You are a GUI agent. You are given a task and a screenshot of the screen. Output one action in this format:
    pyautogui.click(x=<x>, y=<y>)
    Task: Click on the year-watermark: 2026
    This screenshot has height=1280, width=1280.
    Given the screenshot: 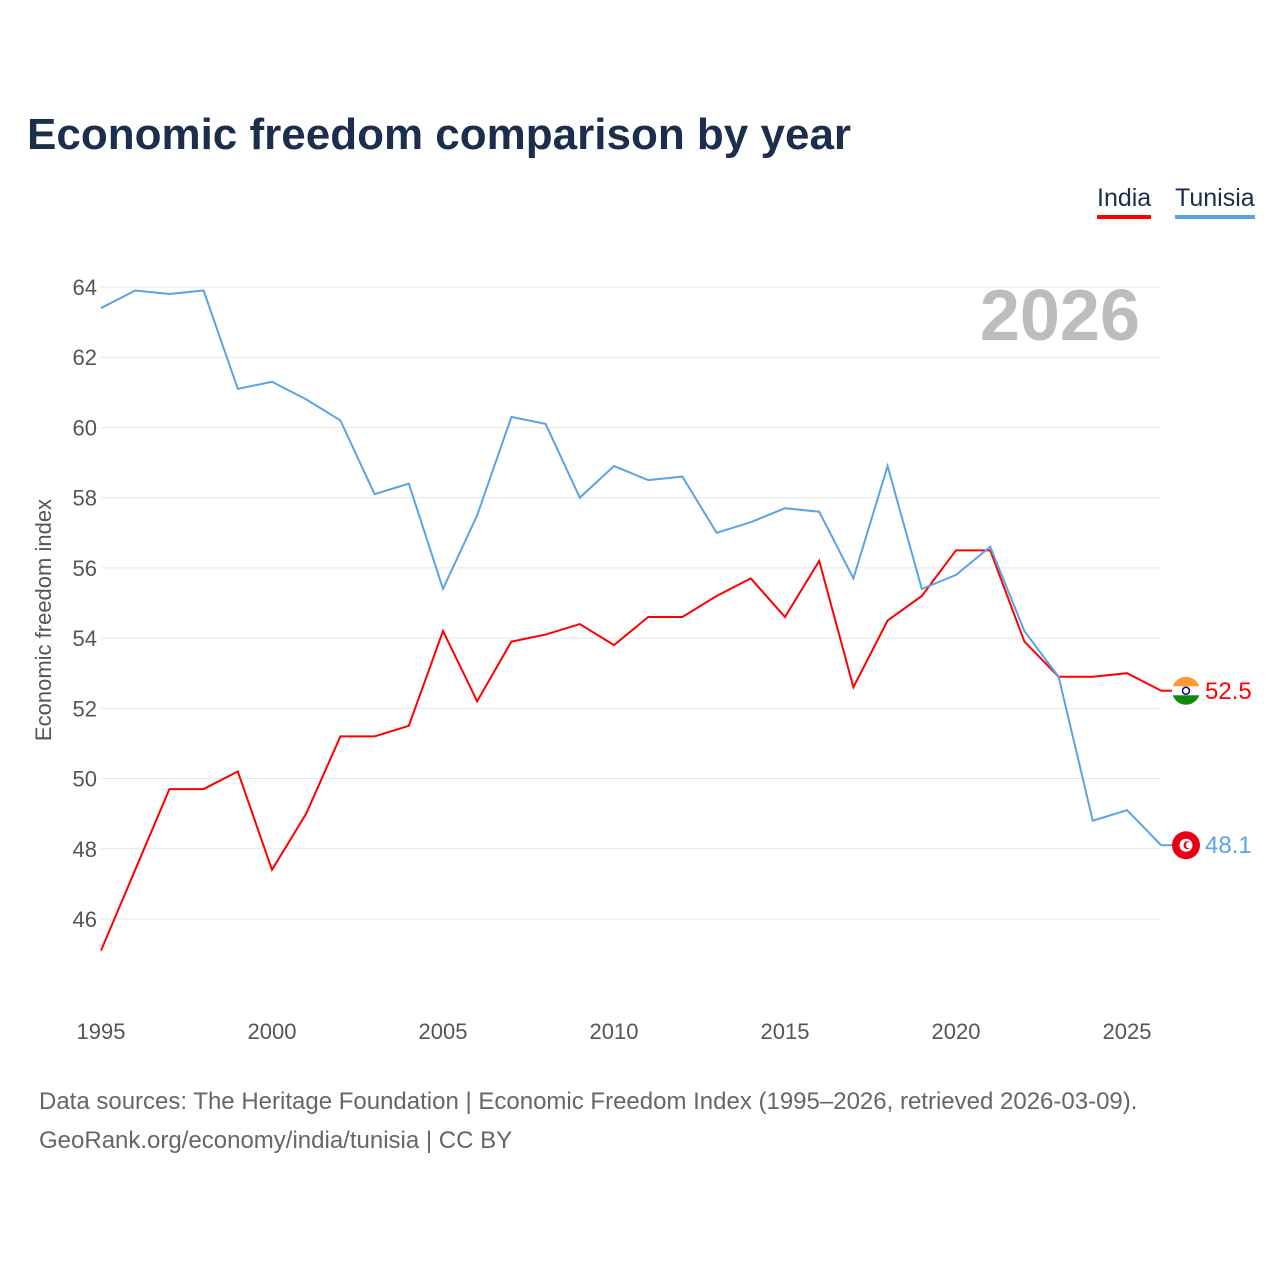 What is the action you would take?
    pyautogui.click(x=1060, y=316)
    